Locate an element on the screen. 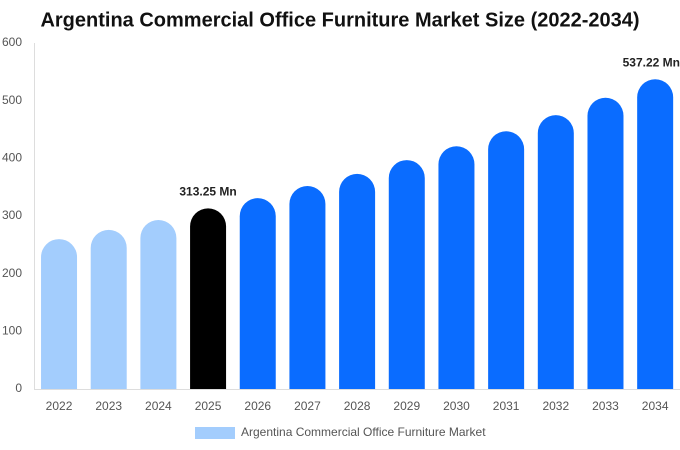 Image resolution: width=680 pixels, height=450 pixels. x-tick-label: 2028 is located at coordinates (357, 406).